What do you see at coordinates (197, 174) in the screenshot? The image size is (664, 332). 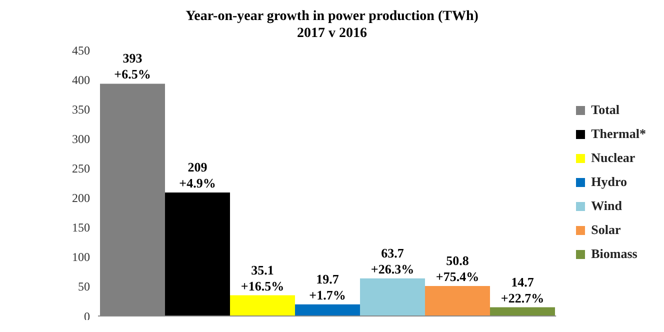 I see `data-label: 209 +4.9%` at bounding box center [197, 174].